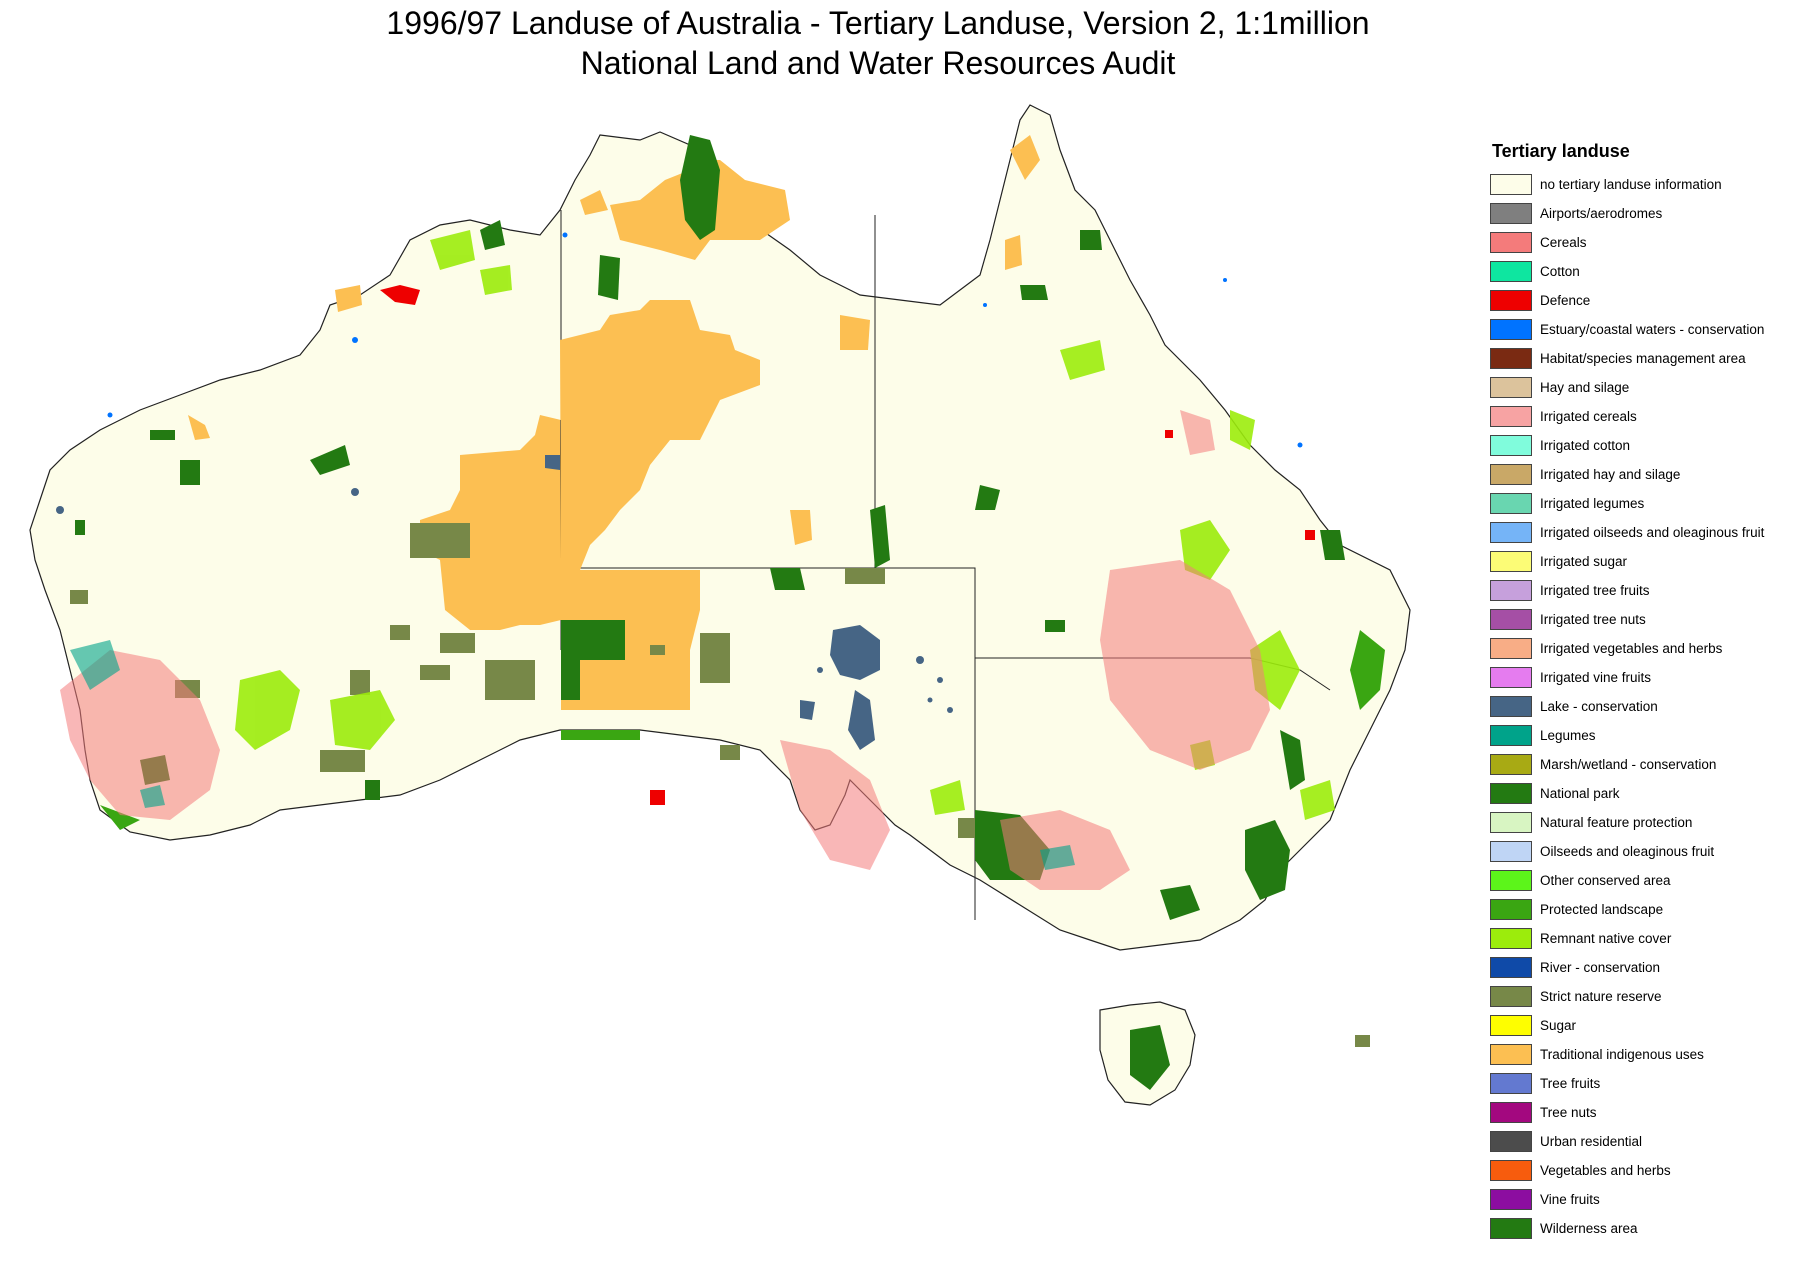 Image resolution: width=1800 pixels, height=1274 pixels. I want to click on legend-item: Vegetables and herbs, so click(1640, 1170).